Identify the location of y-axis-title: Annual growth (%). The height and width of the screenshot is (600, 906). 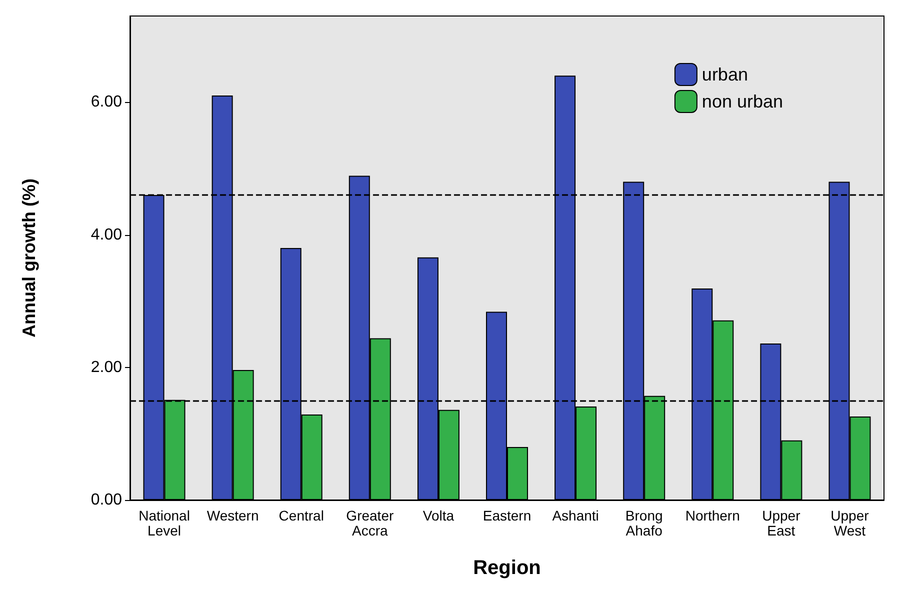
(29, 258).